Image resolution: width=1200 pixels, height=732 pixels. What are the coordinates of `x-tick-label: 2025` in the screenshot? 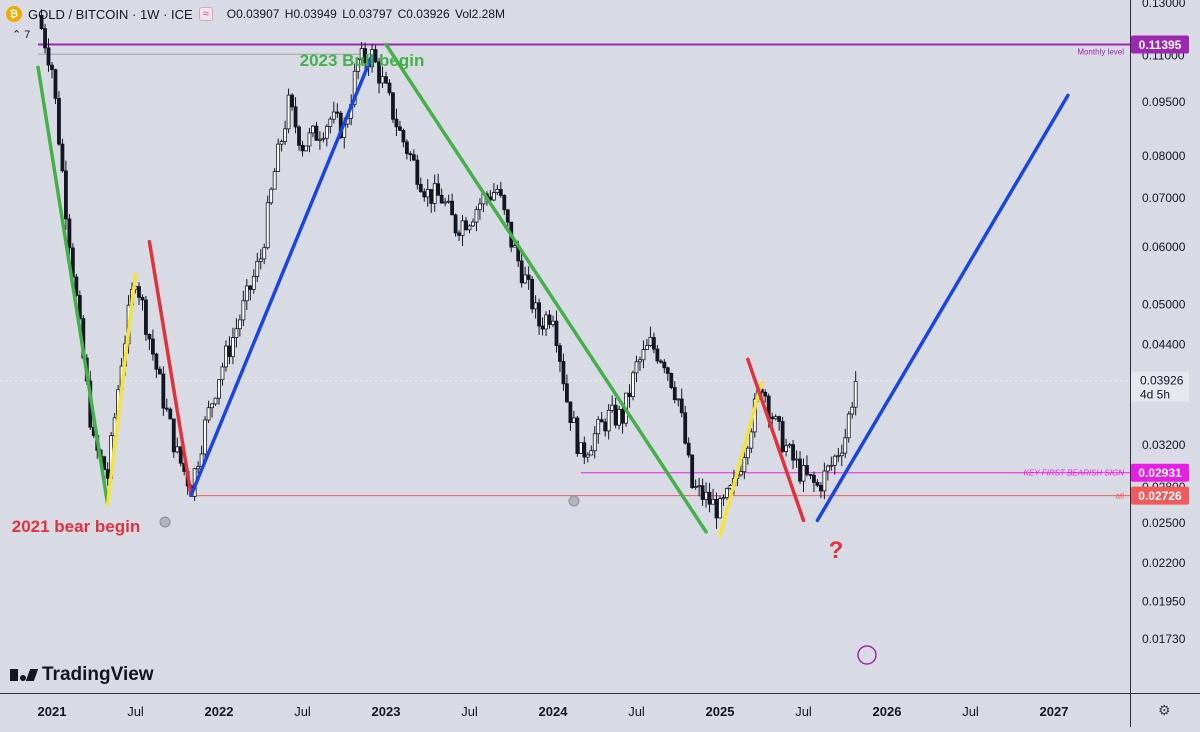 It's located at (720, 711).